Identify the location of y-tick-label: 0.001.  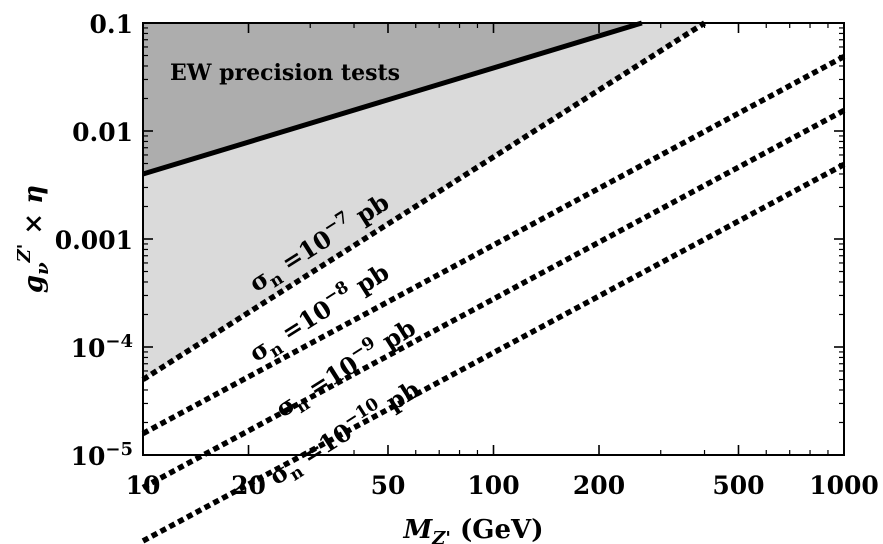
(94, 240).